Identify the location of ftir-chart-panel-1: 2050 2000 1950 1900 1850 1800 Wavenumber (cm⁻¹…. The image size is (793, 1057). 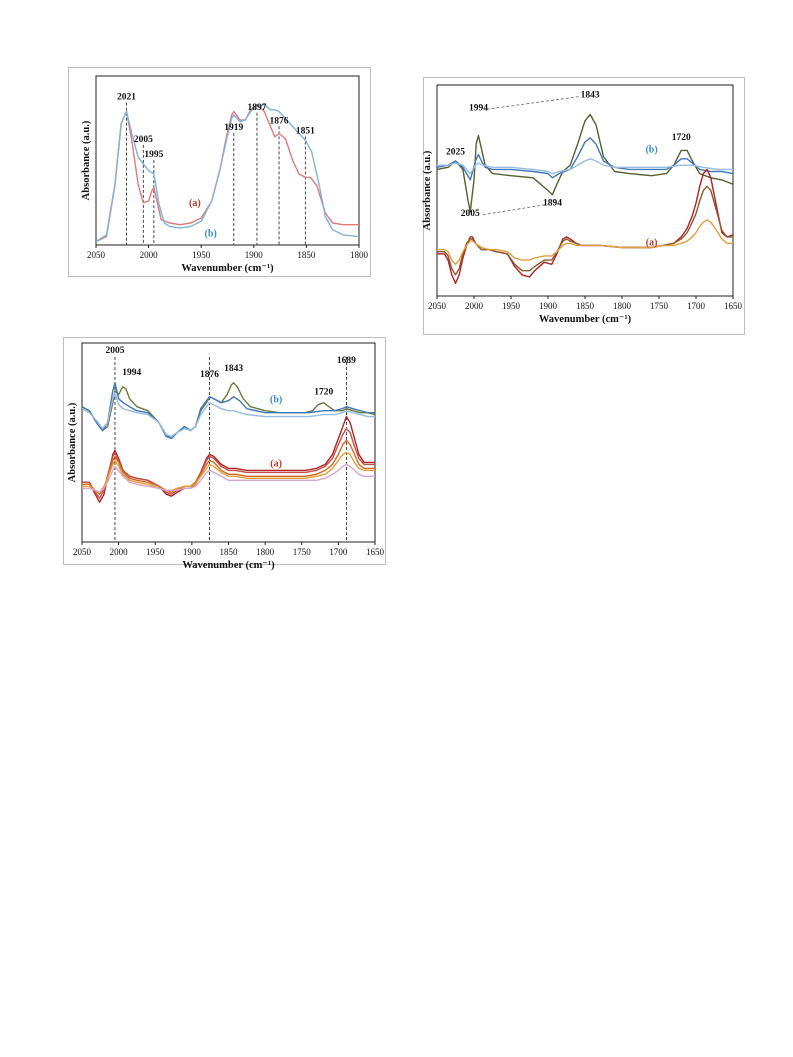
(219, 172).